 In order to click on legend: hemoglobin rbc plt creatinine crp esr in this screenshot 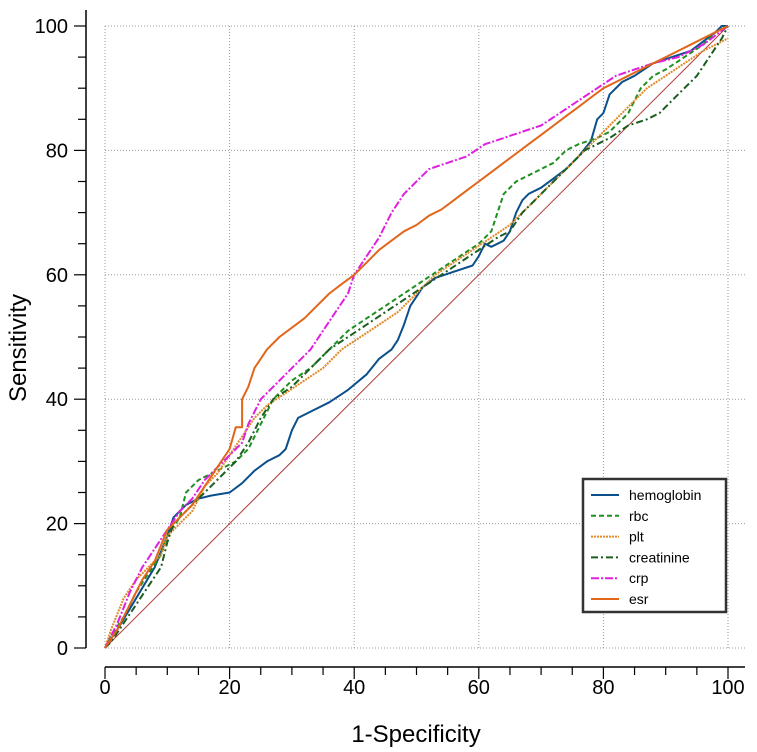, I will do `click(654, 545)`.